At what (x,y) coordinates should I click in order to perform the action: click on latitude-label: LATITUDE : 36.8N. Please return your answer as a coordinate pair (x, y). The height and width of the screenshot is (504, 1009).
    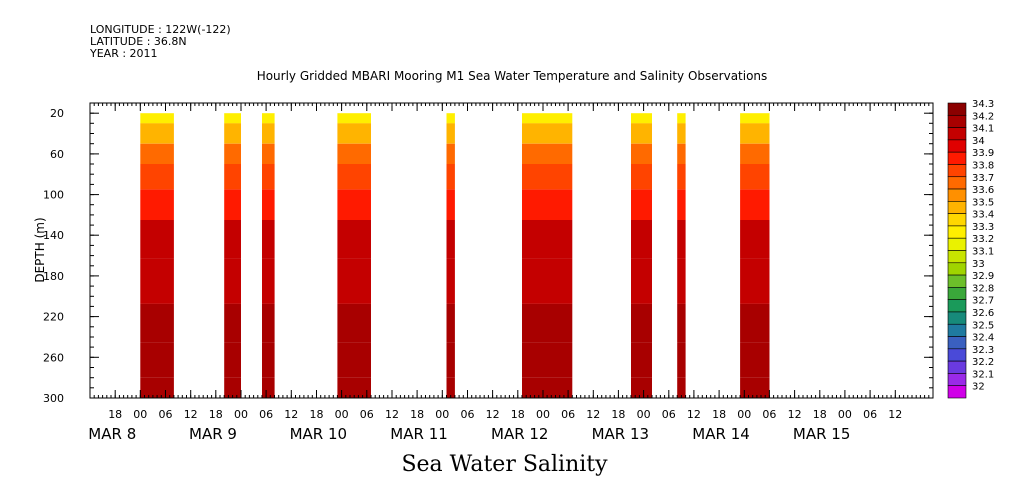
    Looking at the image, I should click on (138, 41).